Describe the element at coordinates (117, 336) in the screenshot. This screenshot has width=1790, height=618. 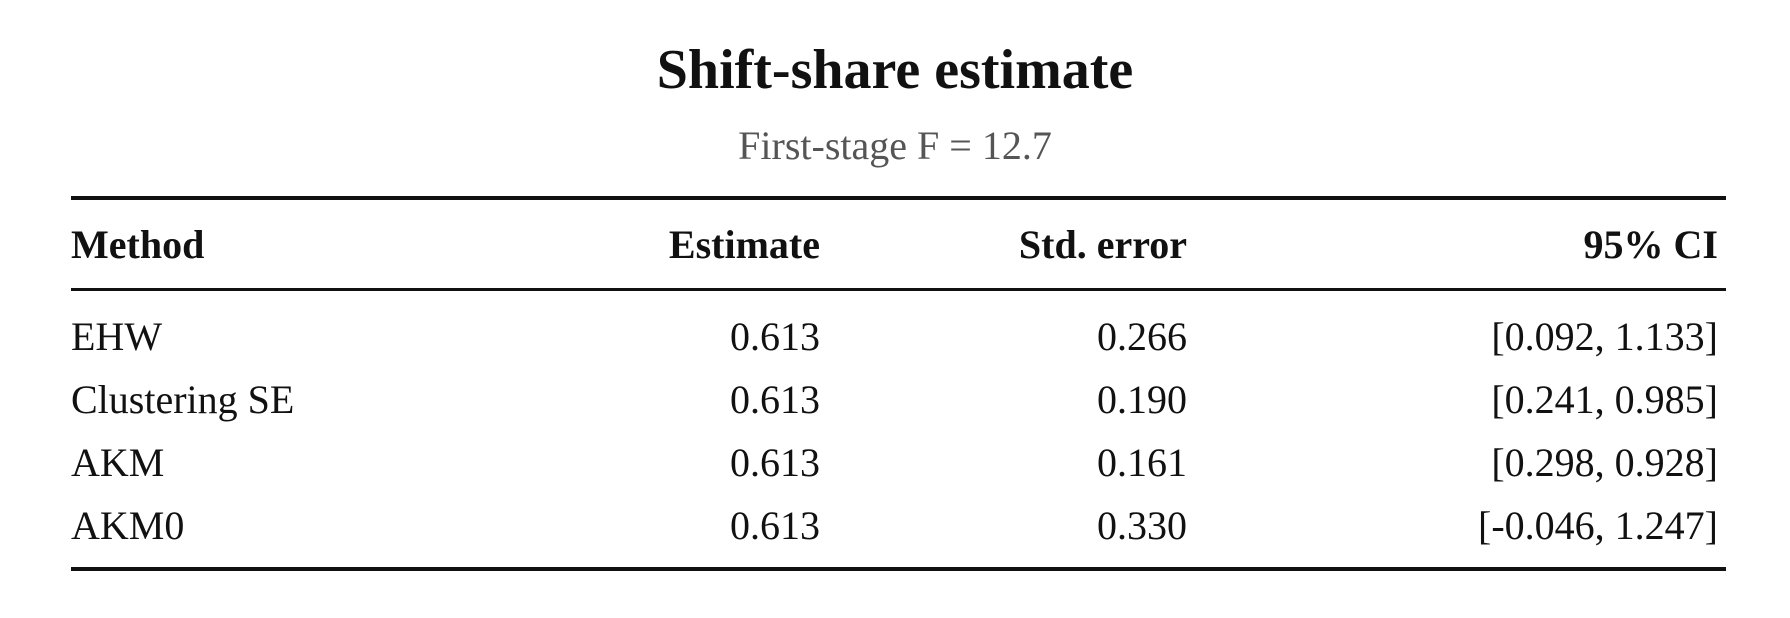
I see `table-cell: EHW` at that location.